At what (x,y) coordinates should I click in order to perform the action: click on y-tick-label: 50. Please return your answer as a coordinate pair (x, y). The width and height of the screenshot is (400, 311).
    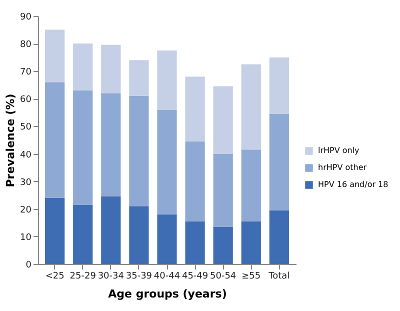
    Looking at the image, I should click on (26, 127).